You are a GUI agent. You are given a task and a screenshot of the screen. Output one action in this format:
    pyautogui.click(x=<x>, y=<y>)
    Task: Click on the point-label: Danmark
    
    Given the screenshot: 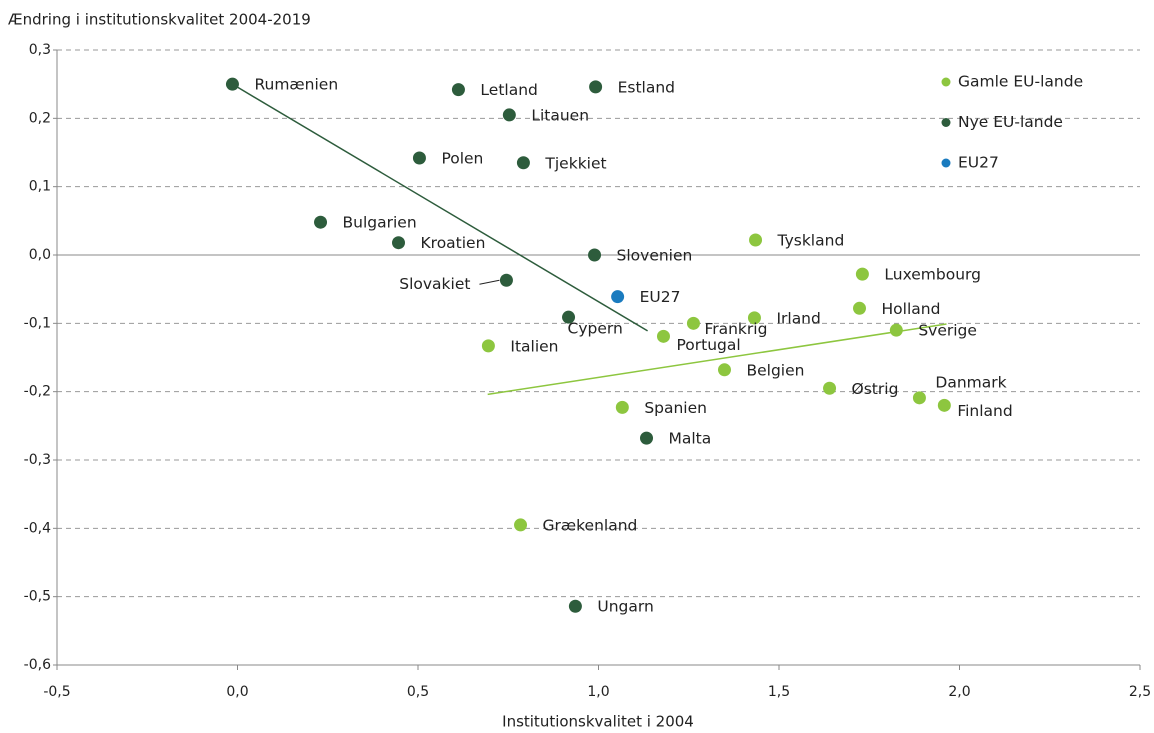 What is the action you would take?
    pyautogui.click(x=970, y=382)
    